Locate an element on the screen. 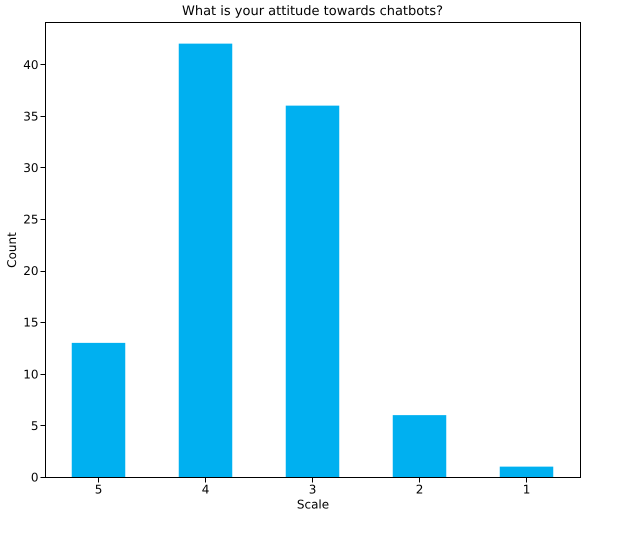  x-tick-label: 3 is located at coordinates (312, 489).